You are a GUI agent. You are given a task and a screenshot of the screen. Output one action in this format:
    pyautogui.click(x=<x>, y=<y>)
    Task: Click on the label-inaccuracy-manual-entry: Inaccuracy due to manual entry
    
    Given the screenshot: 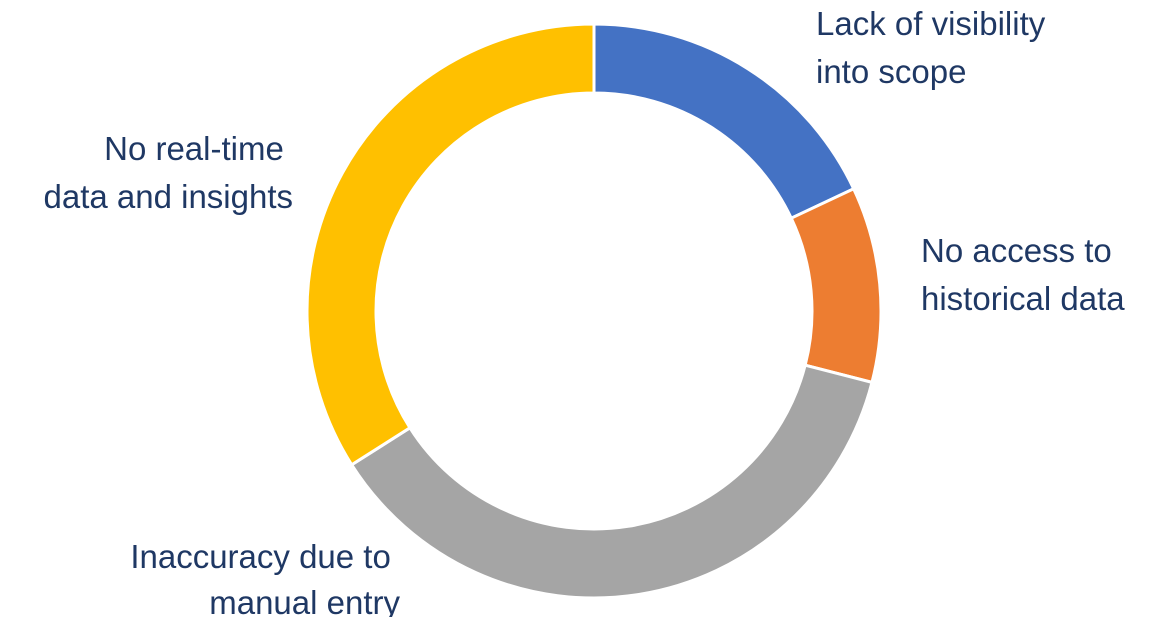 What is the action you would take?
    pyautogui.click(x=265, y=577)
    